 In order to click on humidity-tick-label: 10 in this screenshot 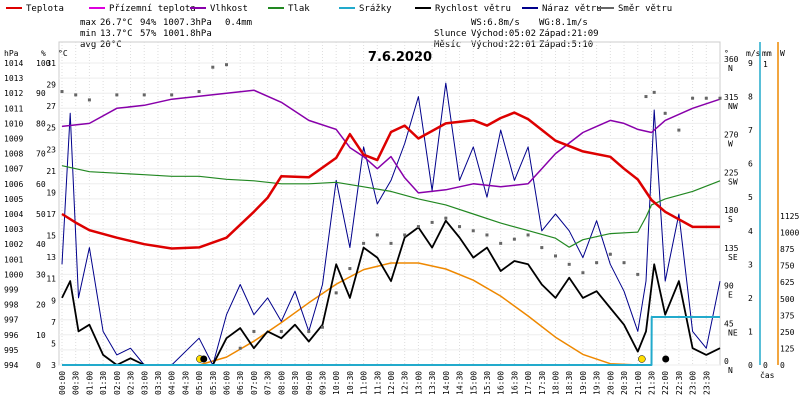, I will do `click(41, 335)`.